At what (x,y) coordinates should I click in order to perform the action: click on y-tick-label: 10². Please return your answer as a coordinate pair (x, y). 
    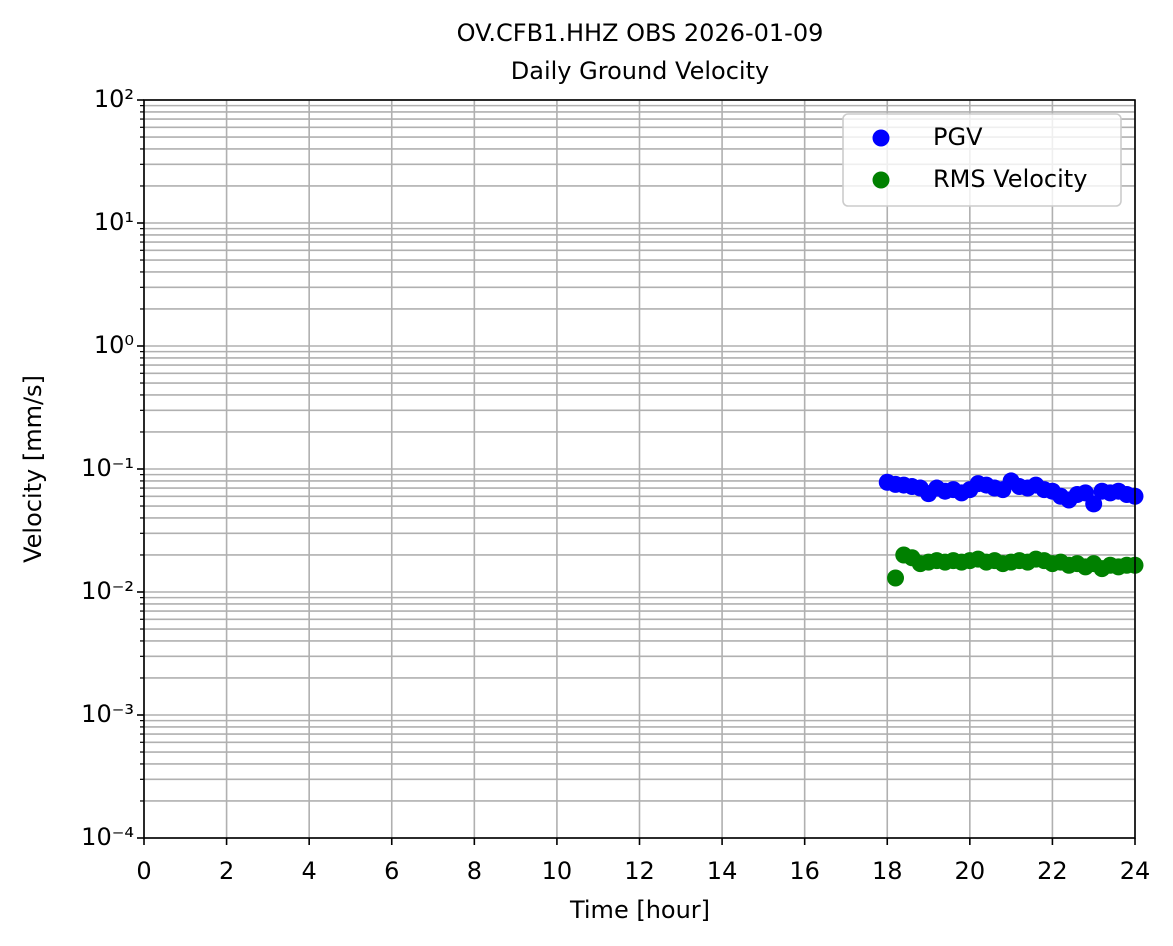
    Looking at the image, I should click on (114, 99).